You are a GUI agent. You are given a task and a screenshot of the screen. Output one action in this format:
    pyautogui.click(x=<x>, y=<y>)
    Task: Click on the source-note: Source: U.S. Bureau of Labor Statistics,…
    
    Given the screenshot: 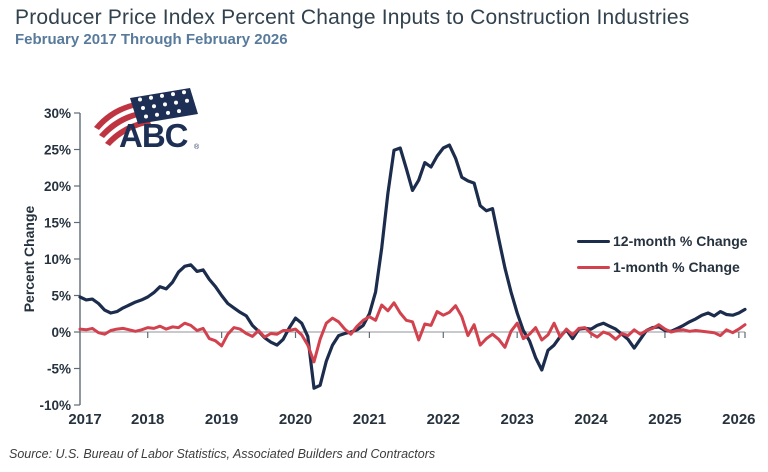 What is the action you would take?
    pyautogui.click(x=222, y=454)
    